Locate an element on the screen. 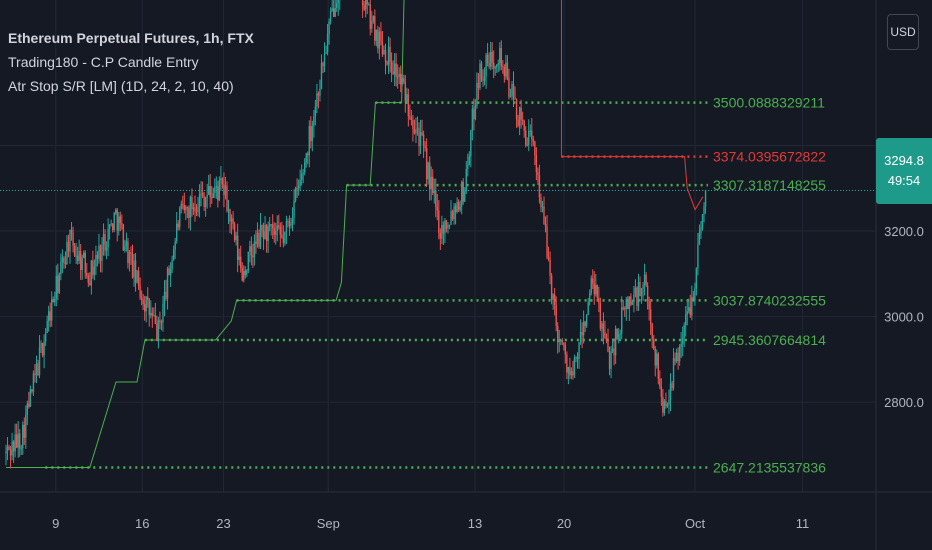  time-tick-label: 23 is located at coordinates (223, 523).